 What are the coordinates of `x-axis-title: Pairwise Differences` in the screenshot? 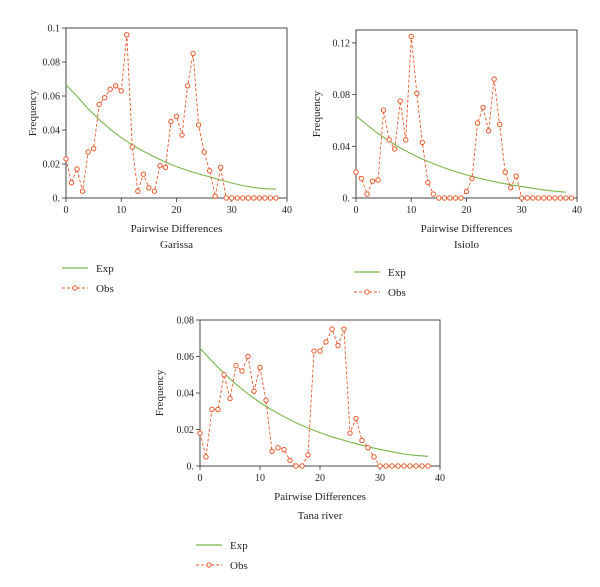 It's located at (467, 229).